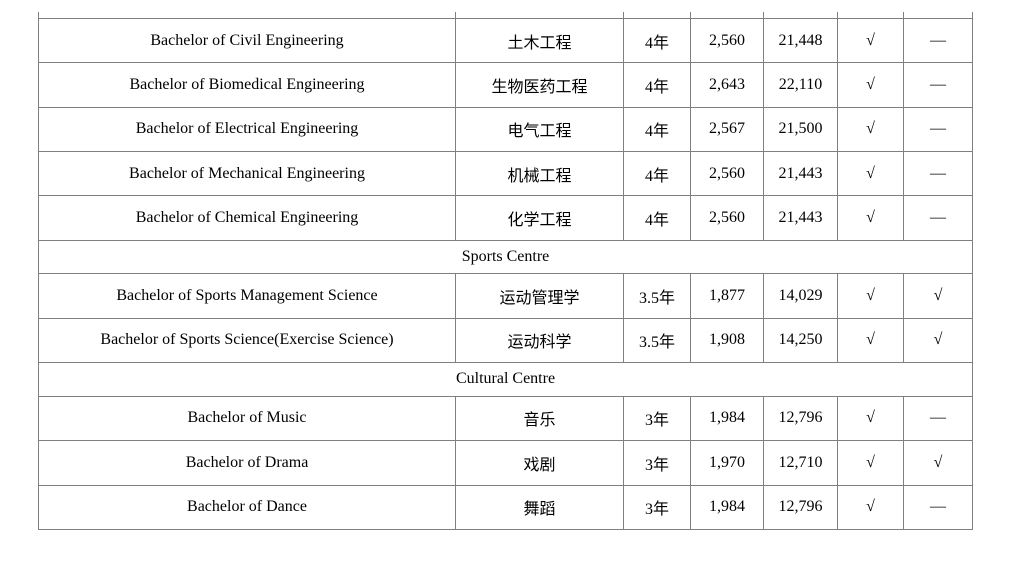 The height and width of the screenshot is (565, 1010). I want to click on cell-value-2: 14,250, so click(800, 340).